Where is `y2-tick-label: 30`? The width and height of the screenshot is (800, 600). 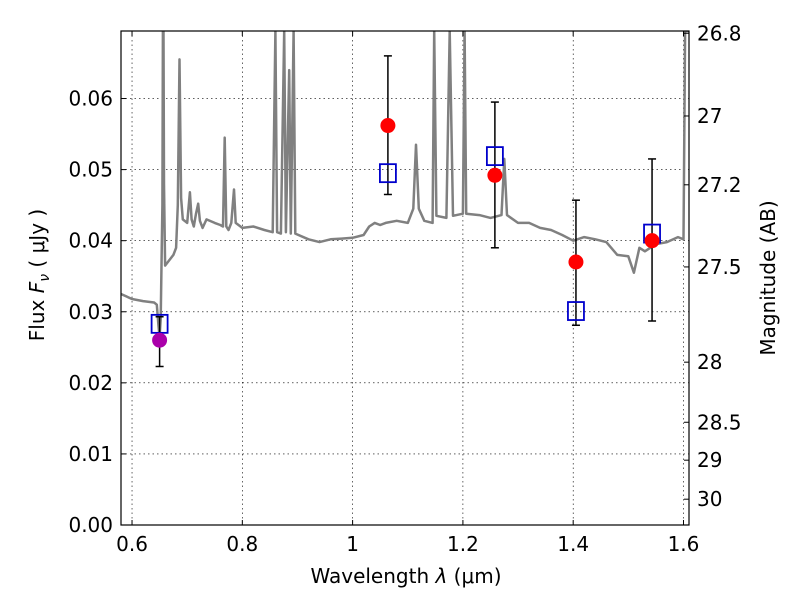 y2-tick-label: 30 is located at coordinates (709, 499).